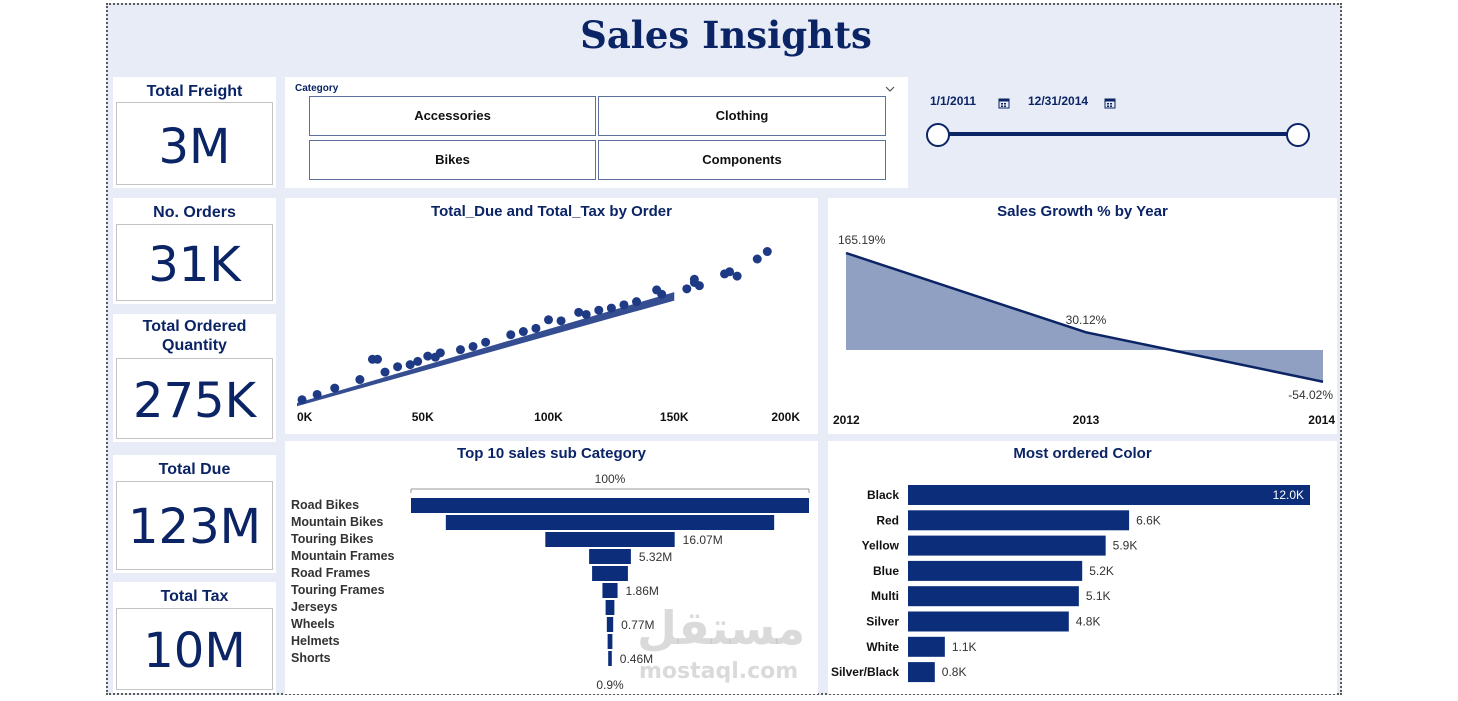 This screenshot has width=1458, height=701. What do you see at coordinates (1125, 546) in the screenshot?
I see `color-value-label: 5.9K` at bounding box center [1125, 546].